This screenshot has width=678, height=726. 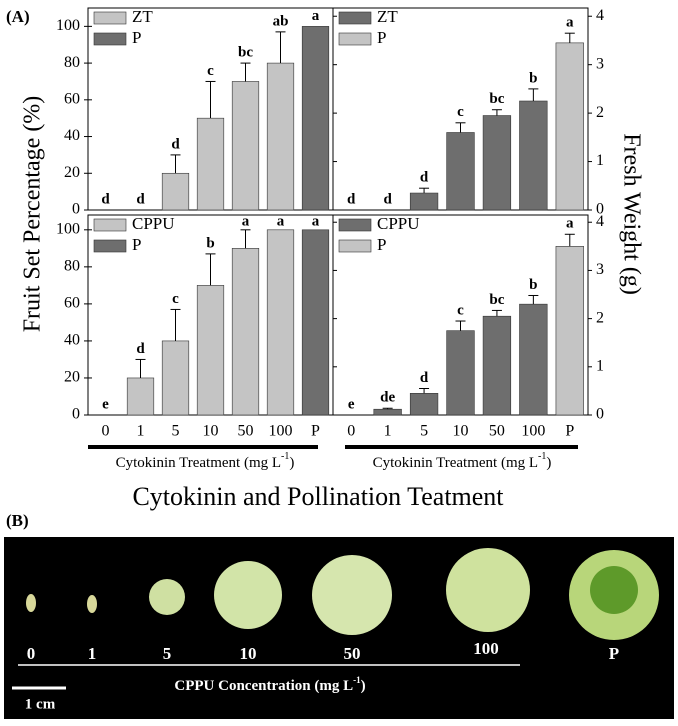 I want to click on sample-label: 5, so click(x=167, y=653).